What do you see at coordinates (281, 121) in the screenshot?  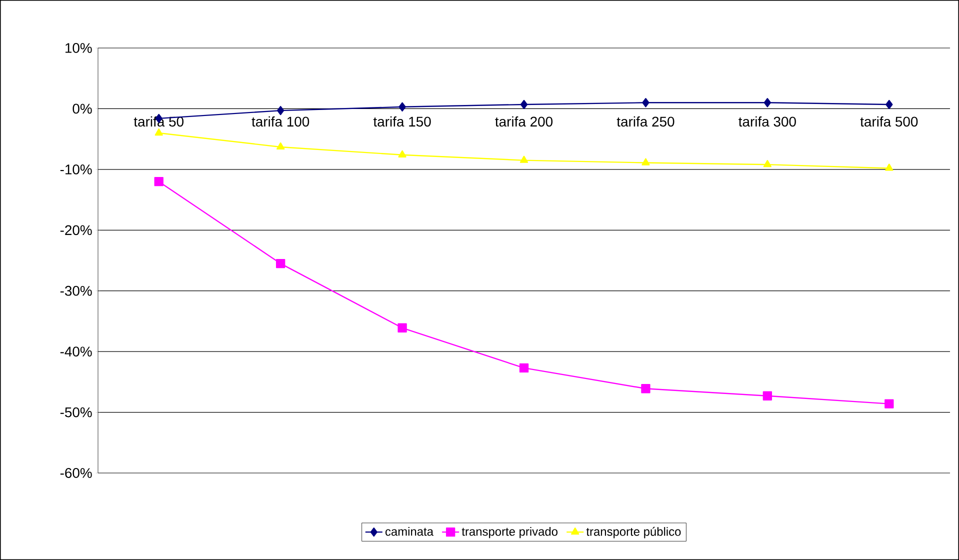 I see `x-tick-label: tarifa 100` at bounding box center [281, 121].